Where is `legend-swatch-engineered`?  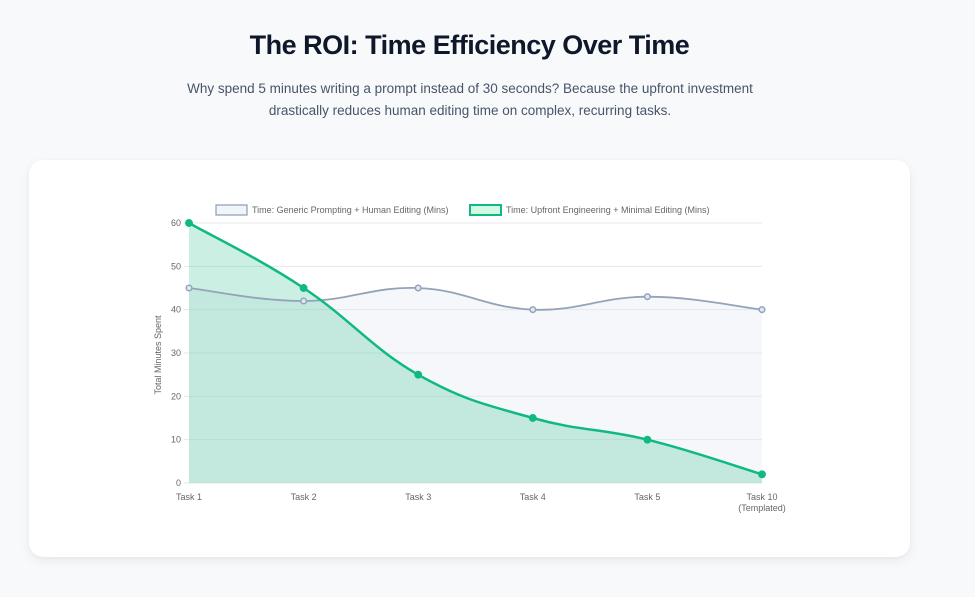 legend-swatch-engineered is located at coordinates (485, 210).